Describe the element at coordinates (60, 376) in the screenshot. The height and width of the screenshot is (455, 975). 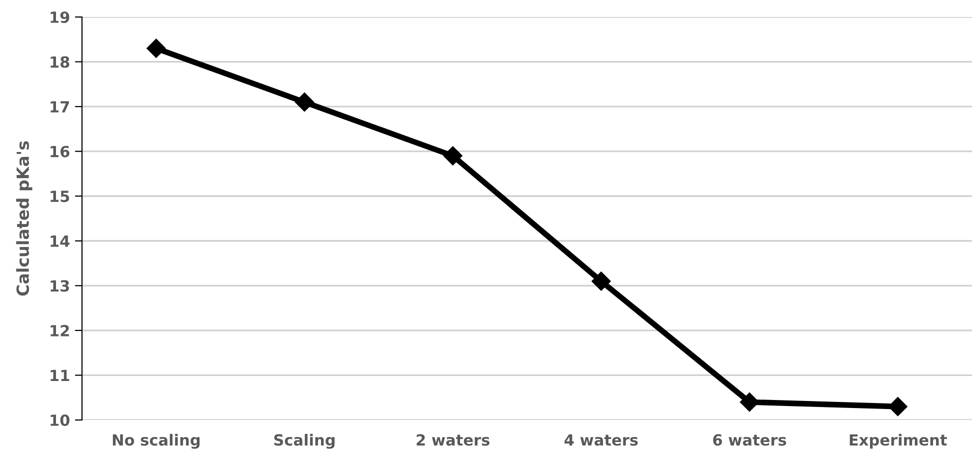
I see `y-tick-label: 11` at that location.